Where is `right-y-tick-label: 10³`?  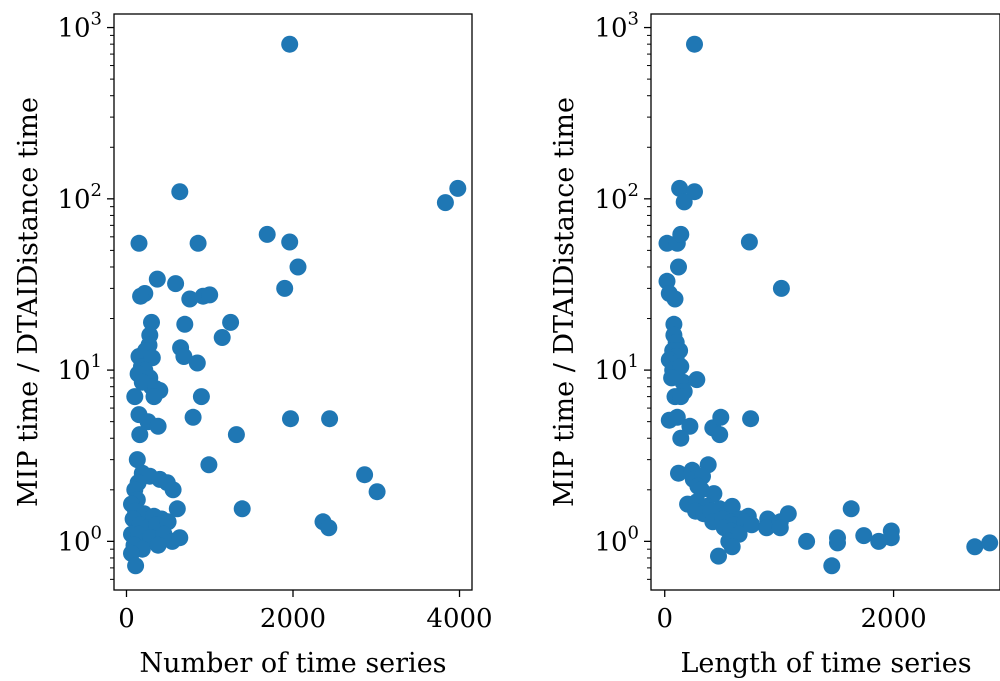
right-y-tick-label: 10³ is located at coordinates (616, 26).